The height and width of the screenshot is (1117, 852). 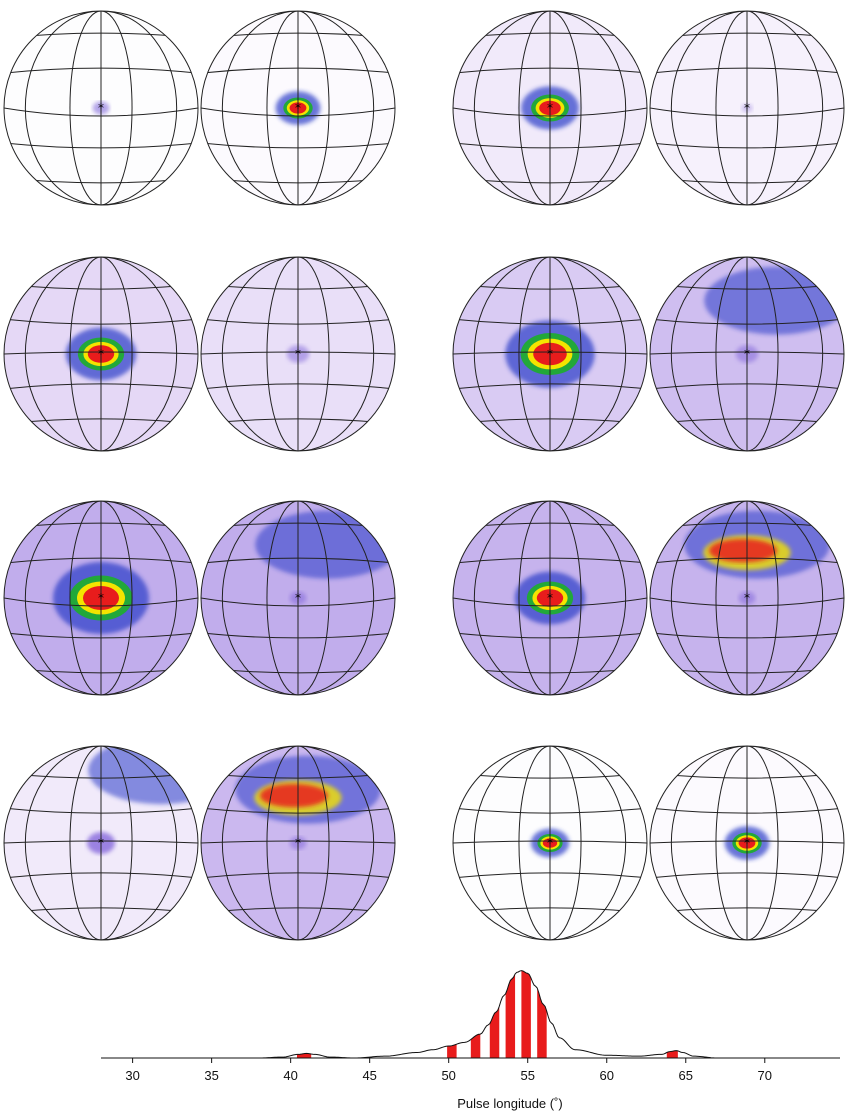 I want to click on pulse-profile-chart: 30 35 40 45 50 55 60 65 70 Pulse longitude (˚), so click(x=470, y=1040).